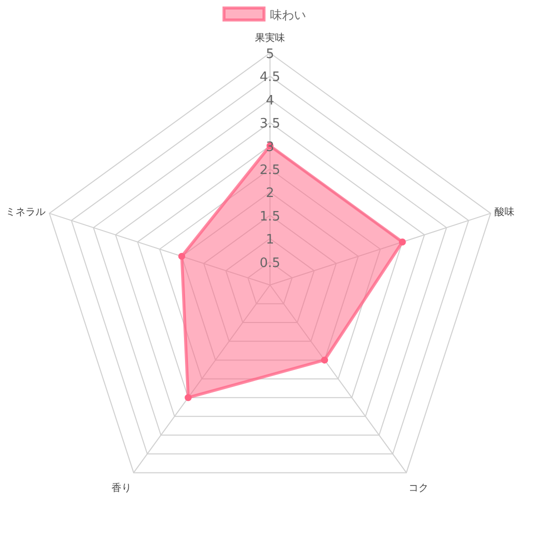  Describe the element at coordinates (270, 54) in the screenshot. I see `y-tick-label: 5` at that location.